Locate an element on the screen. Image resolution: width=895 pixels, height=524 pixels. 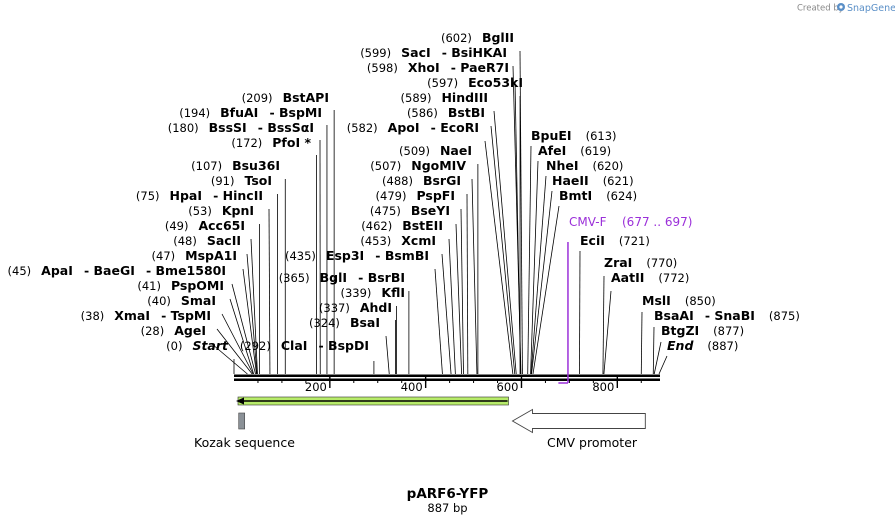
site-zrai: ZraI (770) is located at coordinates (639, 315).